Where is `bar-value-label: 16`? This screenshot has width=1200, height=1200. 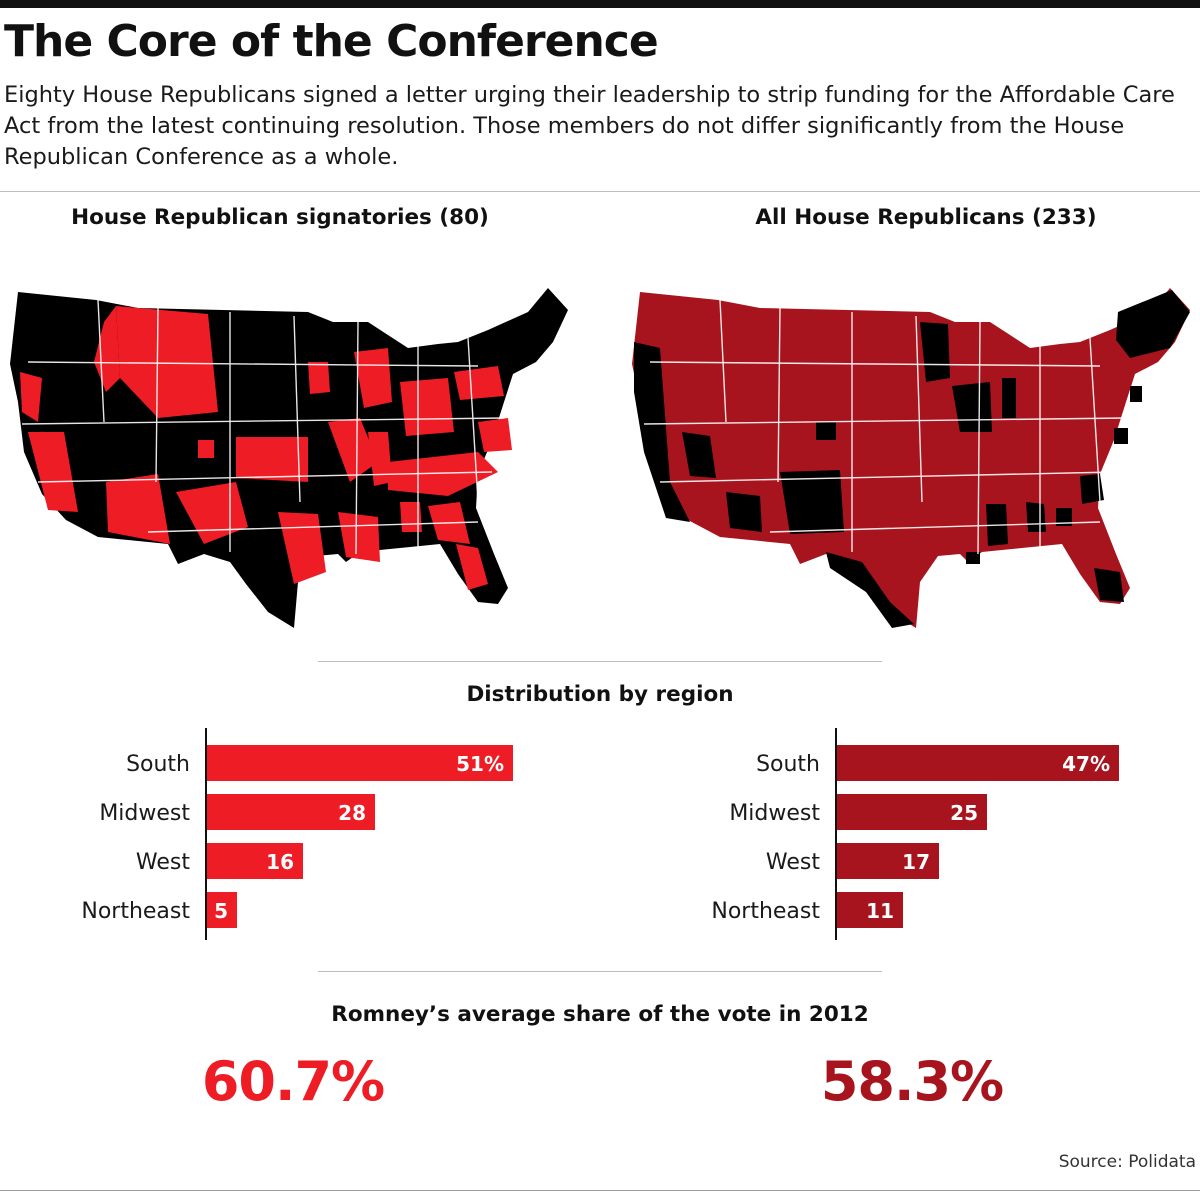
bar-value-label: 16 is located at coordinates (280, 862).